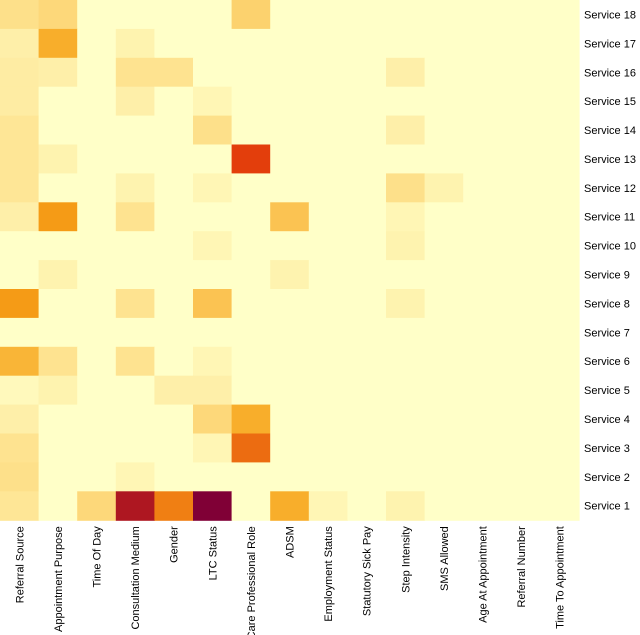 The height and width of the screenshot is (635, 640). I want to click on y-tick-label: Service 5, so click(607, 391).